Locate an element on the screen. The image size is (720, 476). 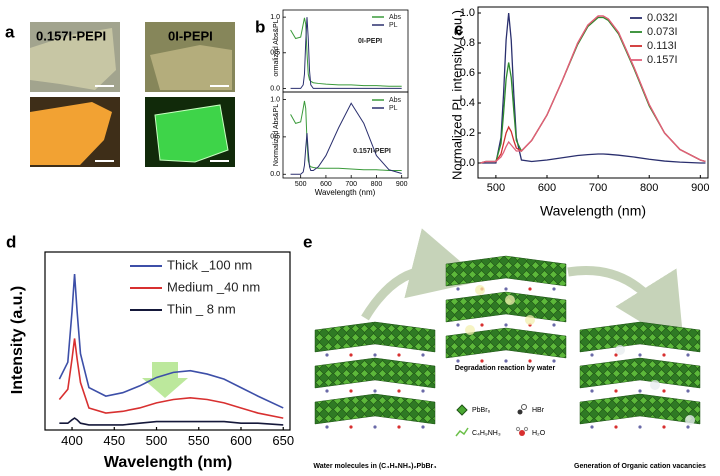
y-axis-label: ormalized Abs&PL is located at coordinates (276, 47).